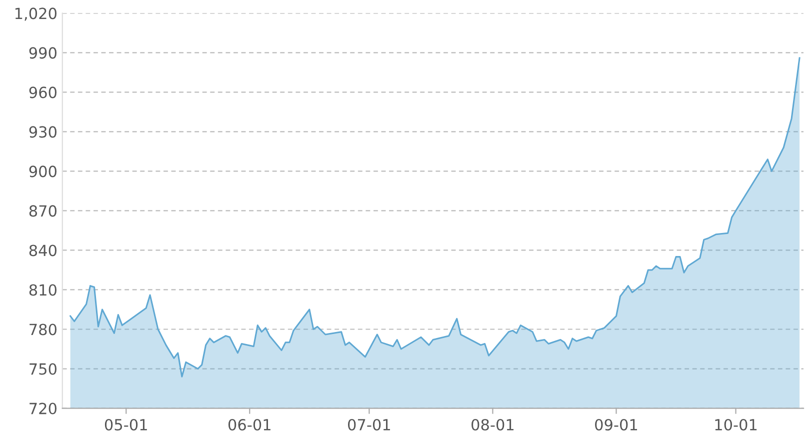 The height and width of the screenshot is (439, 810). Describe the element at coordinates (369, 424) in the screenshot. I see `x-tick-label: 07-01` at that location.